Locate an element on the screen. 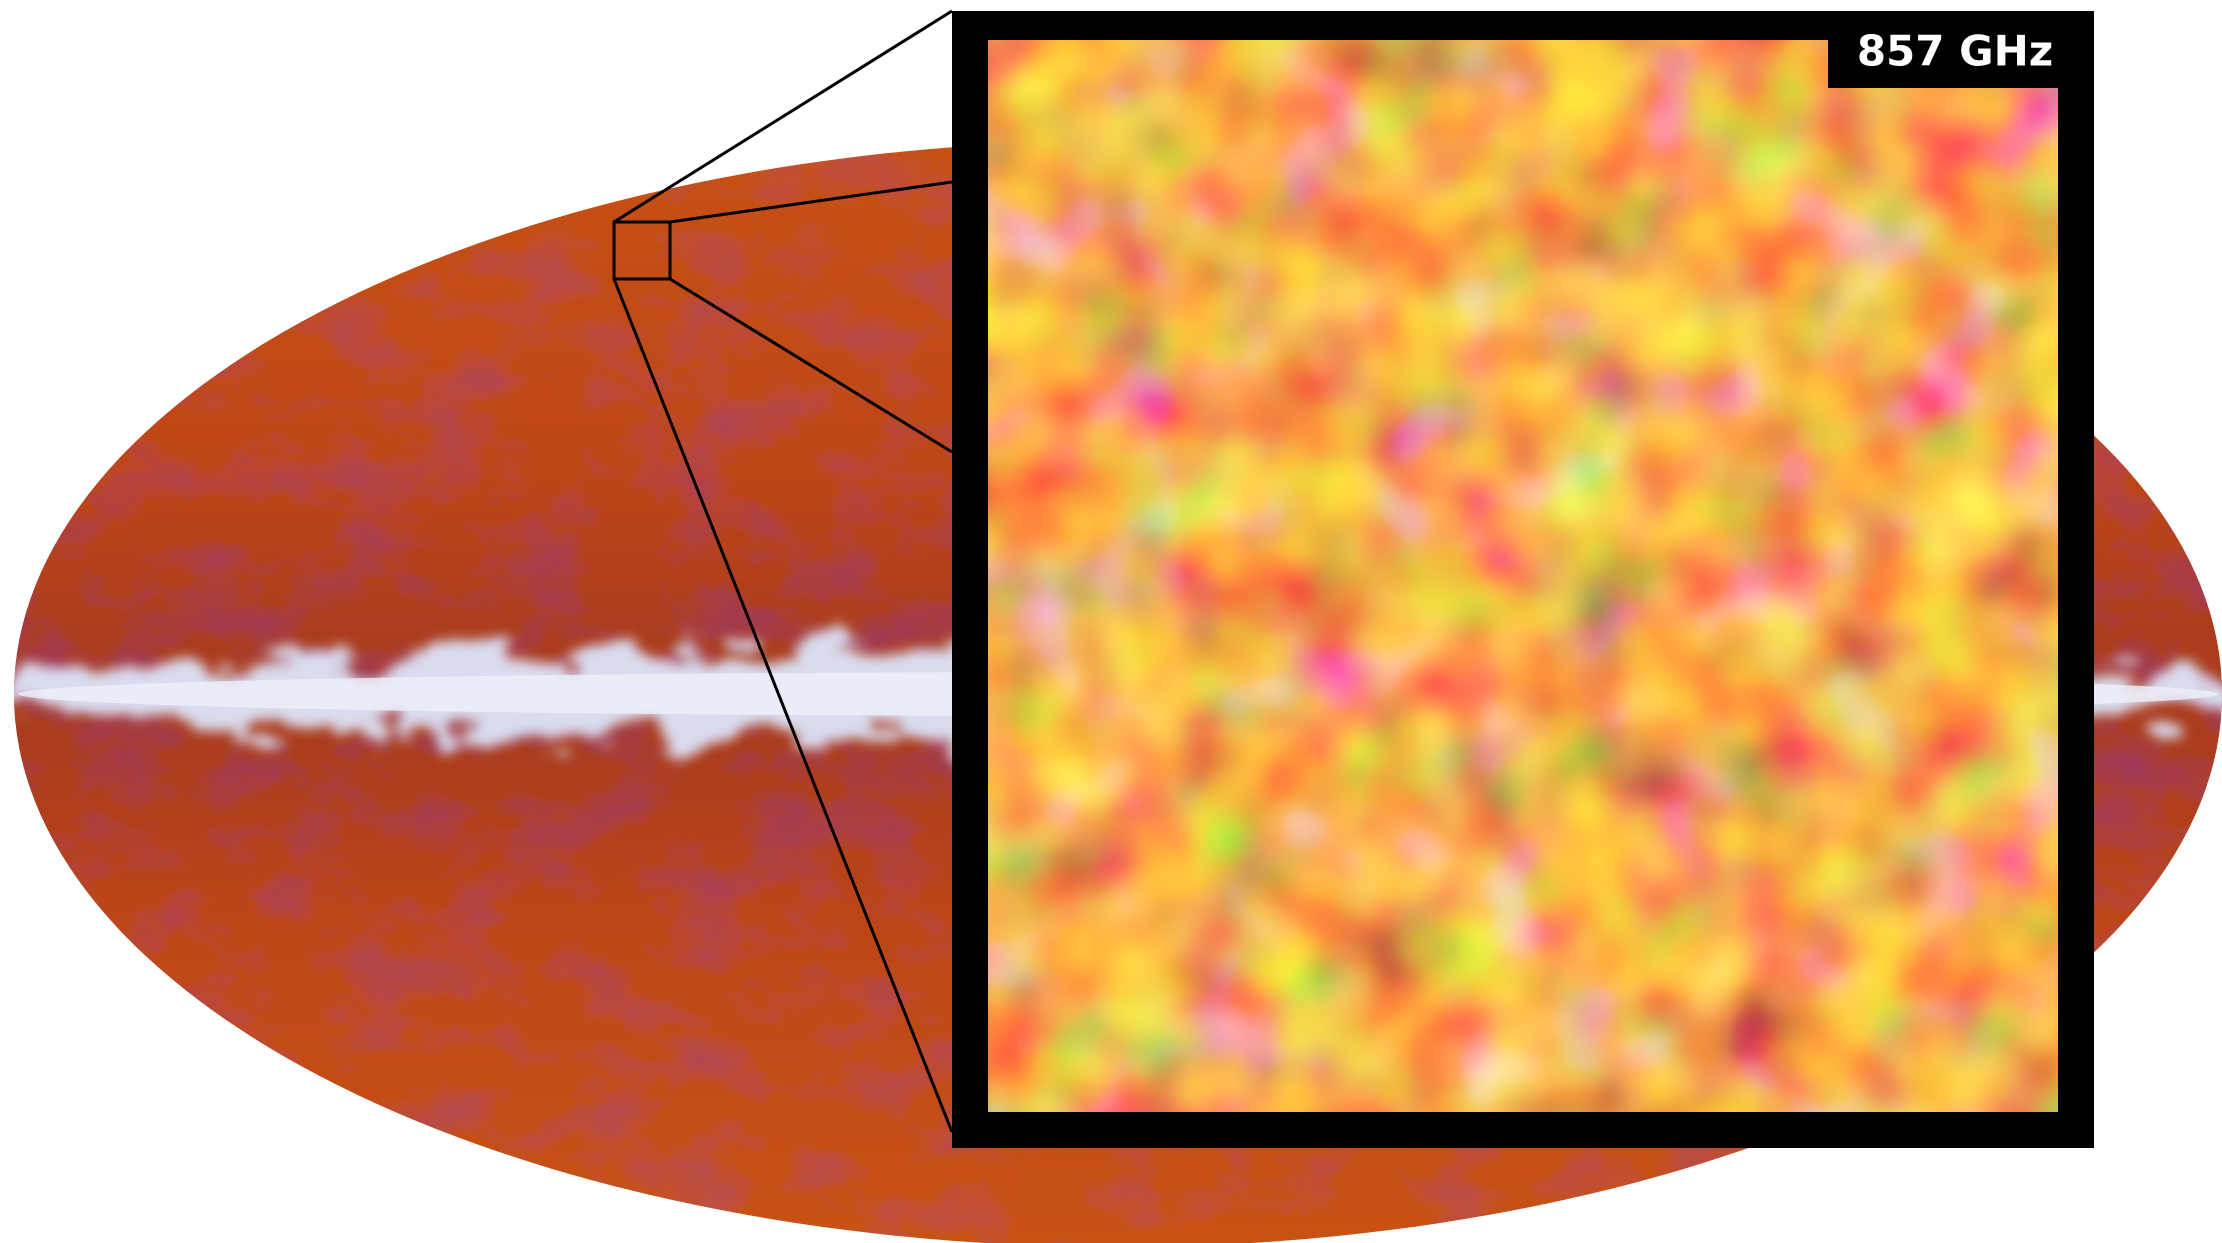 The image size is (2222, 1243). frequency-label: 857 GHz is located at coordinates (1955, 51).